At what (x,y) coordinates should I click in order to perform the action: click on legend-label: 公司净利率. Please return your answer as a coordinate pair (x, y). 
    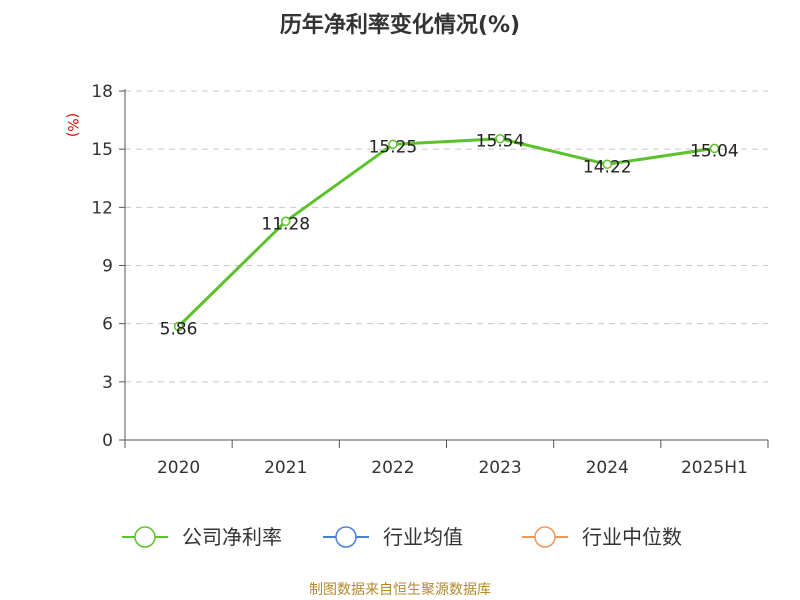
    Looking at the image, I should click on (232, 537).